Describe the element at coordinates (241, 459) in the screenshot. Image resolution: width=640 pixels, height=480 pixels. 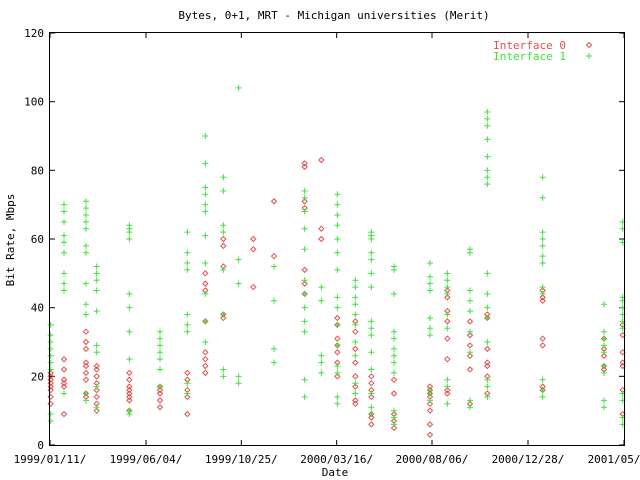
I see `x-tick-label: 1999/10/25/` at that location.